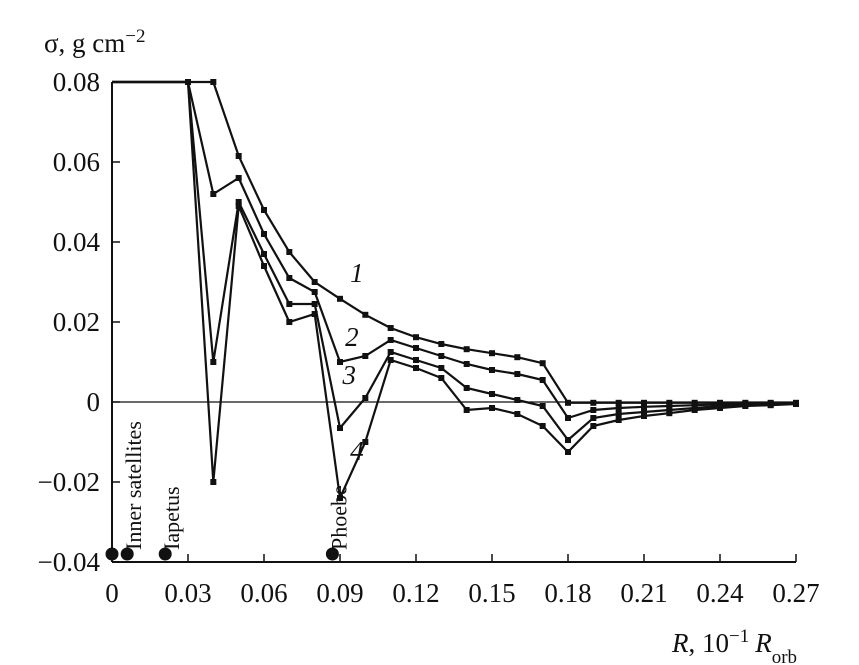 Image resolution: width=859 pixels, height=665 pixels. I want to click on x-tick-label: 0.27, so click(795, 593).